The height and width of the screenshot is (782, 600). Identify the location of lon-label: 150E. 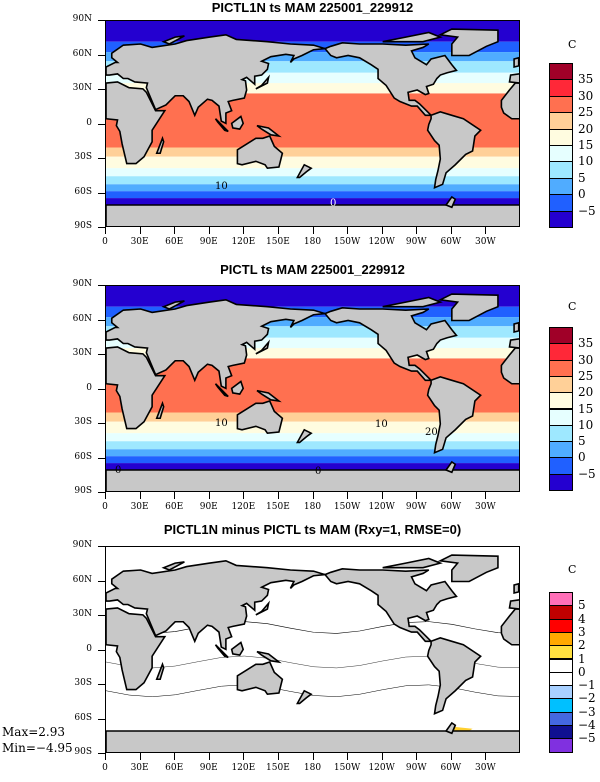
(278, 242).